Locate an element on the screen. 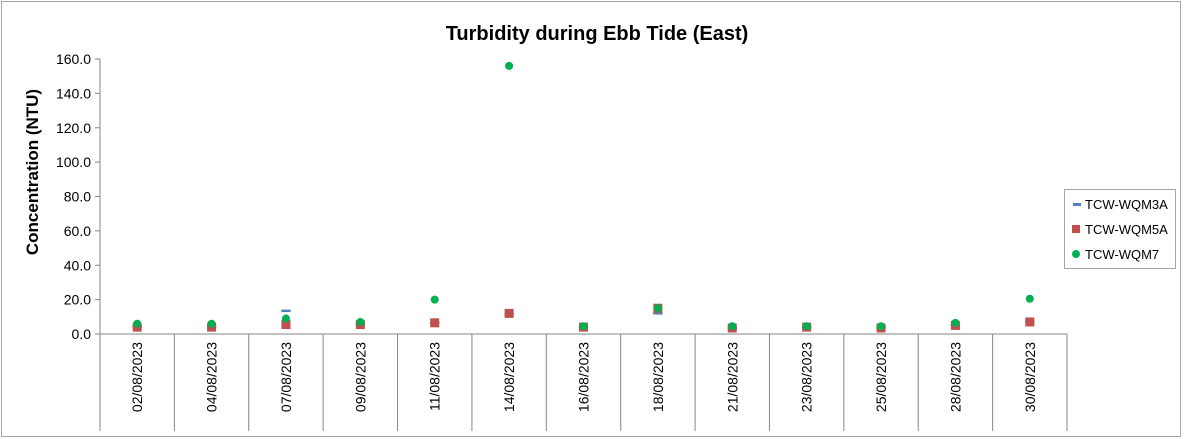 The image size is (1184, 439). x-tick-label: 30/08/2023 is located at coordinates (1030, 377).